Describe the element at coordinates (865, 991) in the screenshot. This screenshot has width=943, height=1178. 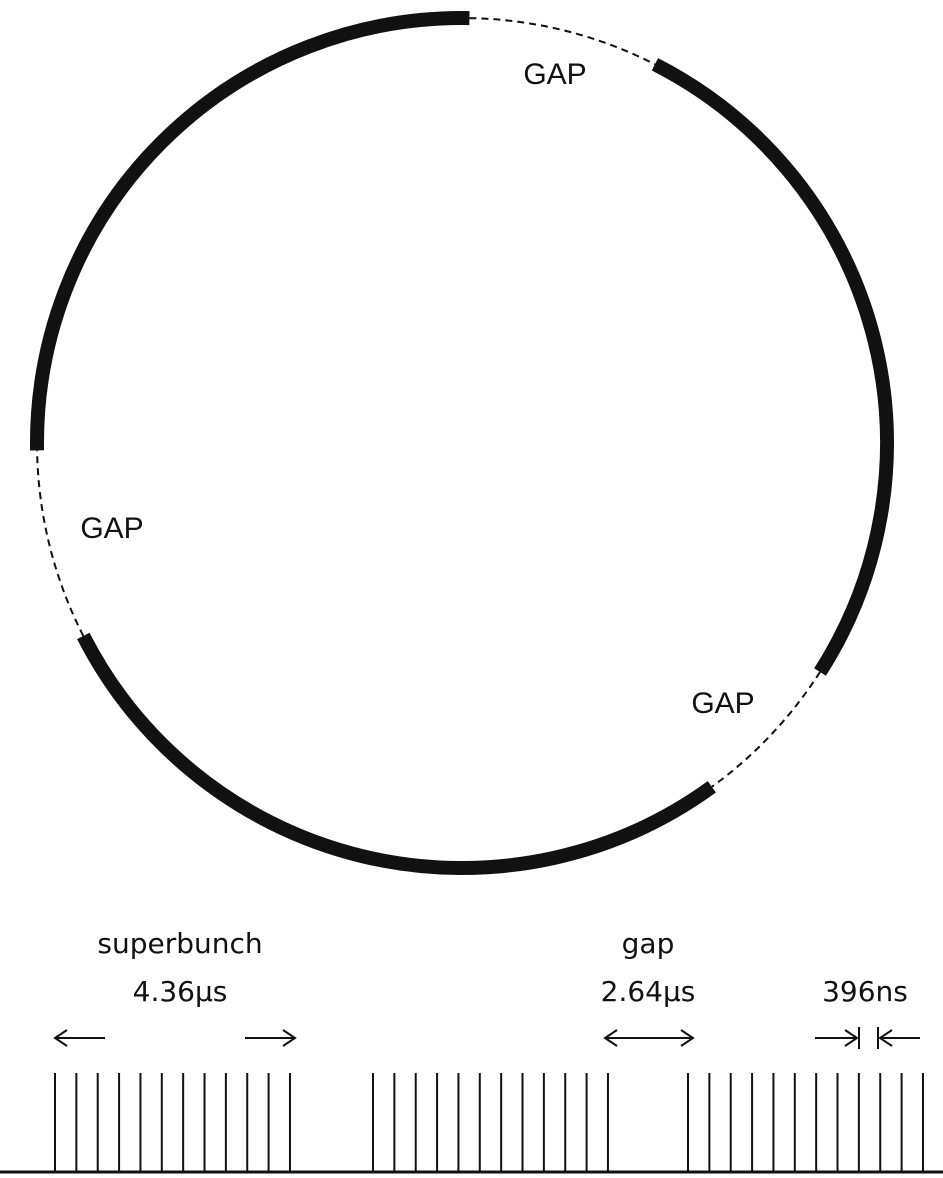
I see `spacing-label: 396ns` at that location.